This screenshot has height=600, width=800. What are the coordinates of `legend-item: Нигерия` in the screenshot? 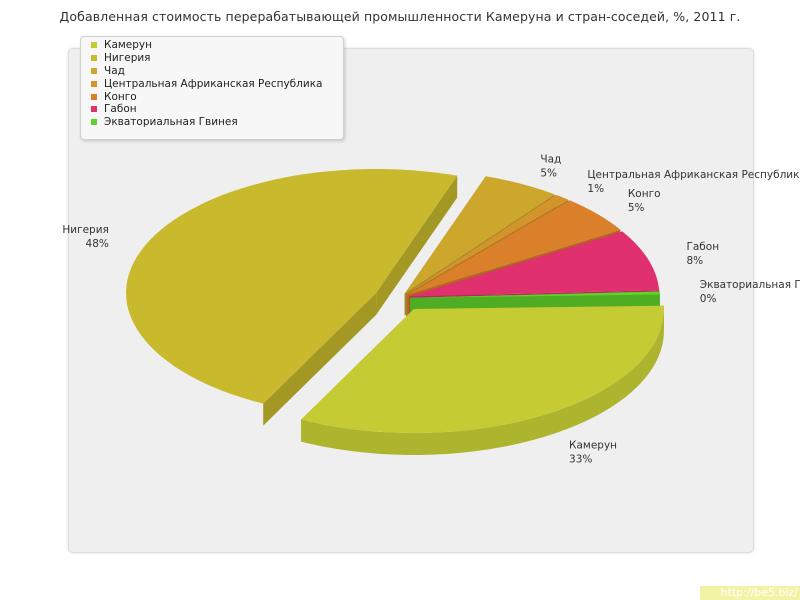 It's located at (217, 58).